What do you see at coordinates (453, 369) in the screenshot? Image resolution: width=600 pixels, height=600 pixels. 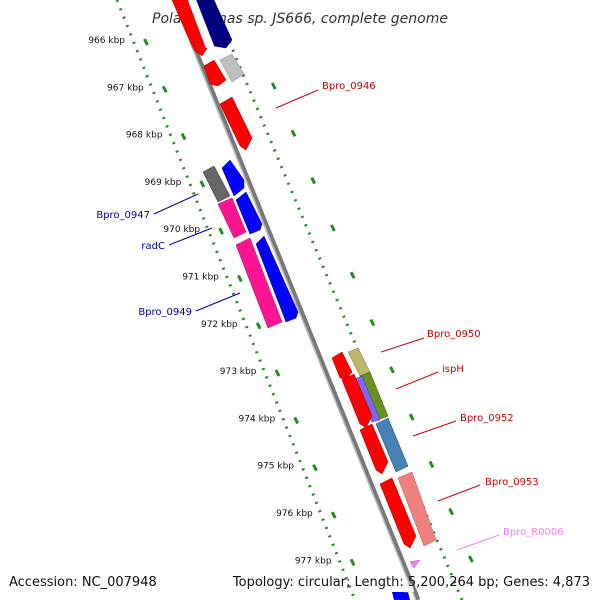 I see `gene-label: ispH` at bounding box center [453, 369].